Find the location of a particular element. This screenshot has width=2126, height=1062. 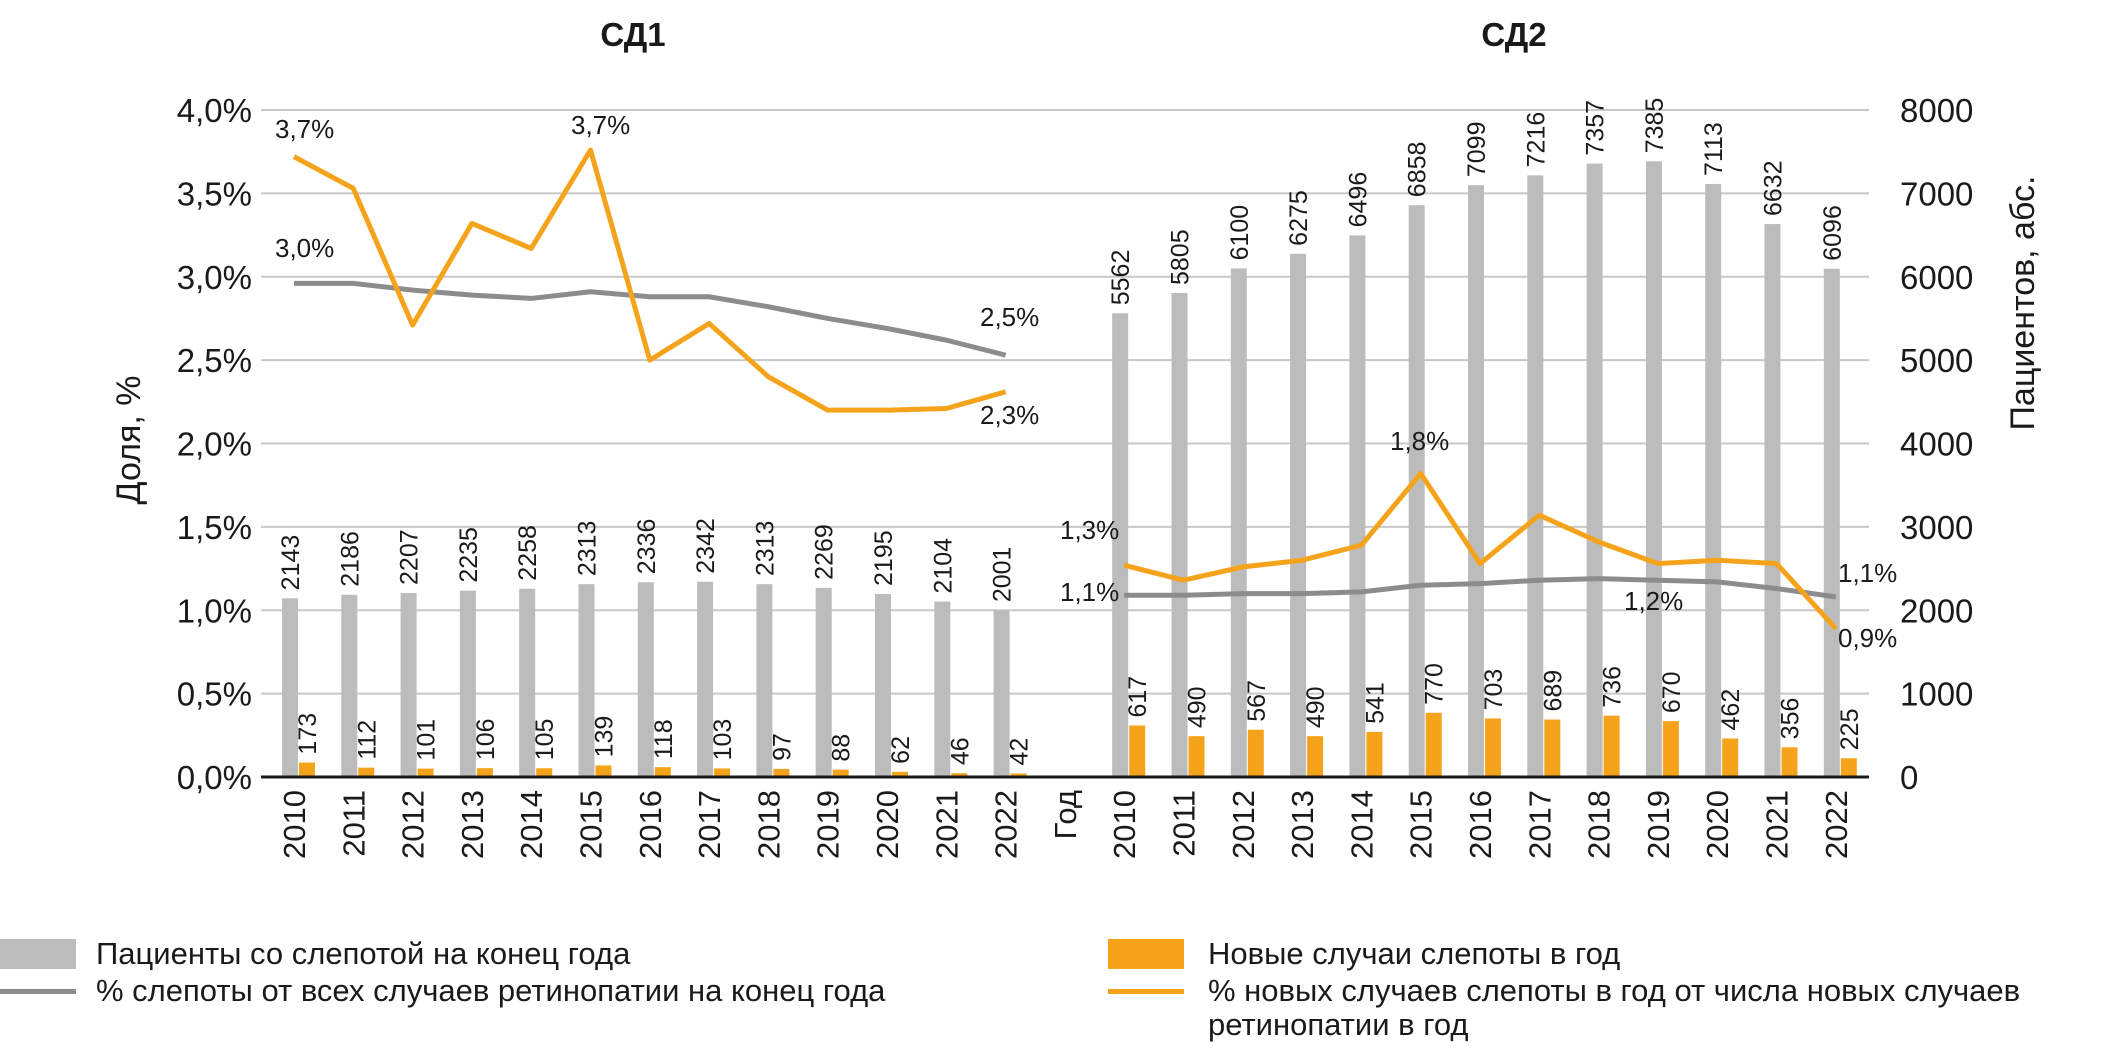

bar-label-patients: 2336 is located at coordinates (647, 547).